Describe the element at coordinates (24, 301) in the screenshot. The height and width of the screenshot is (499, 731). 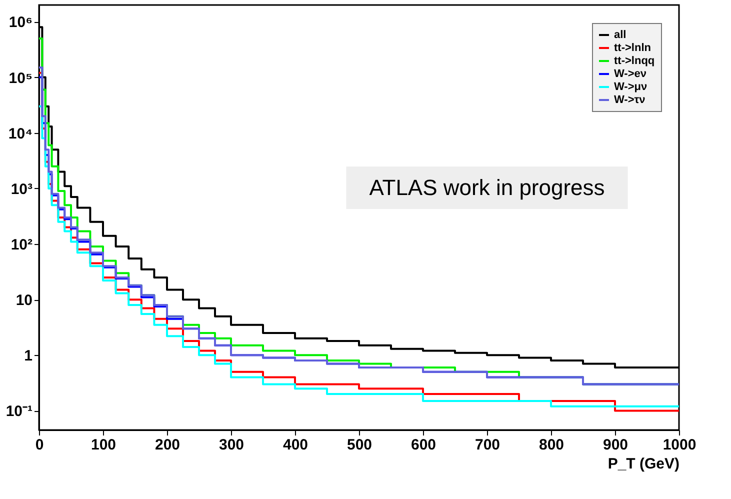
I see `y-tick-label: 10` at that location.